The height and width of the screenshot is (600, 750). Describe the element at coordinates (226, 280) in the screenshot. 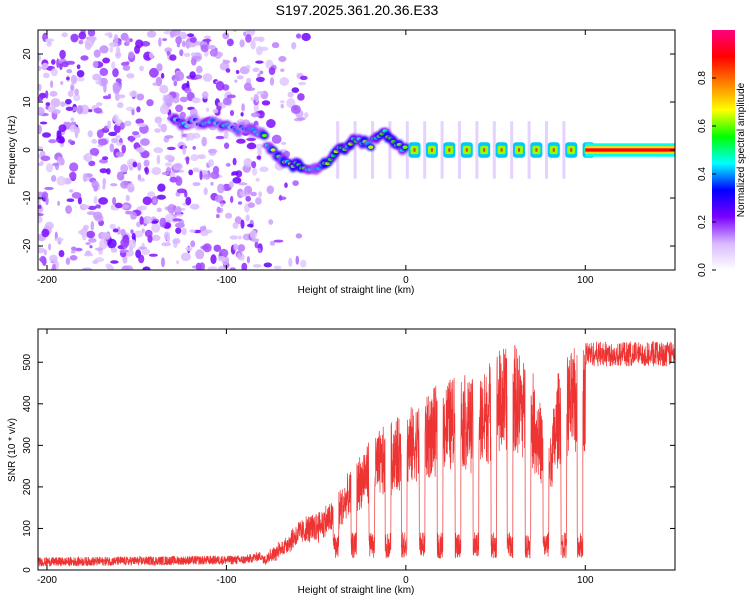

I see `x-tick-label: -100` at that location.